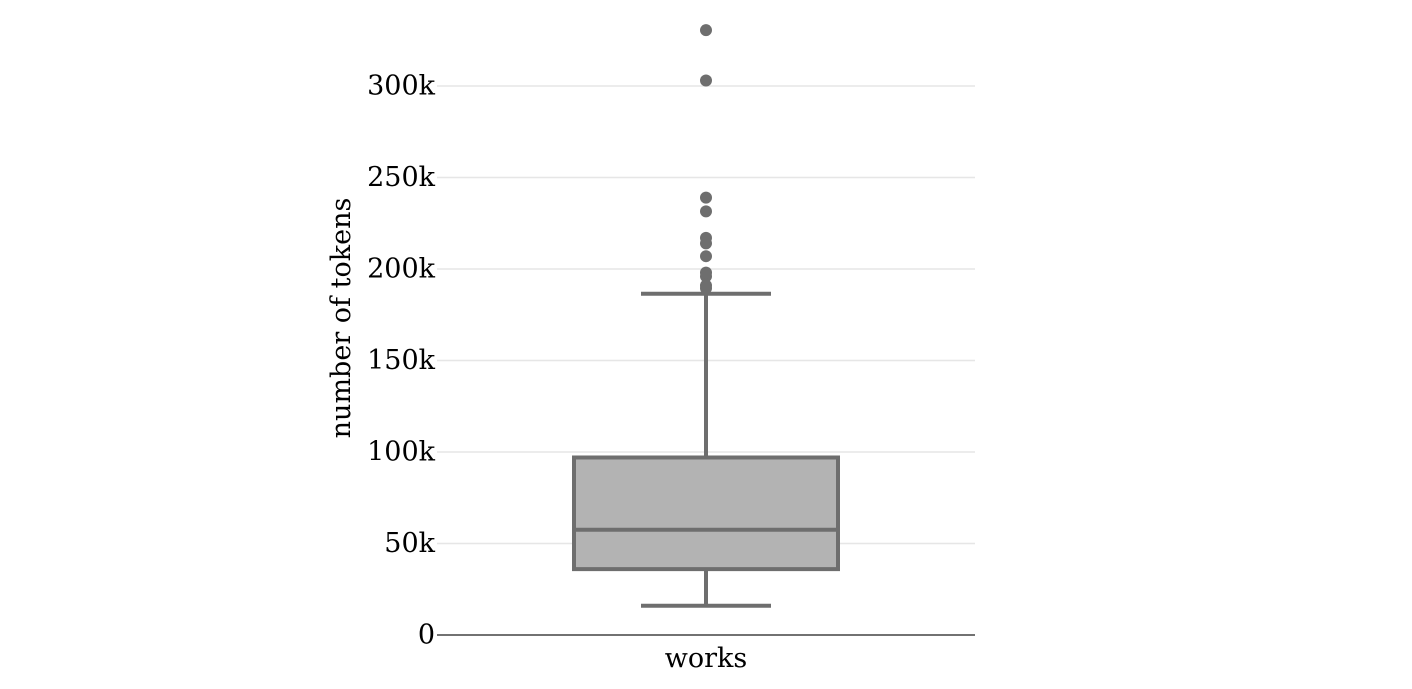 The width and height of the screenshot is (1412, 689). I want to click on y-tick-label: 250k, so click(401, 177).